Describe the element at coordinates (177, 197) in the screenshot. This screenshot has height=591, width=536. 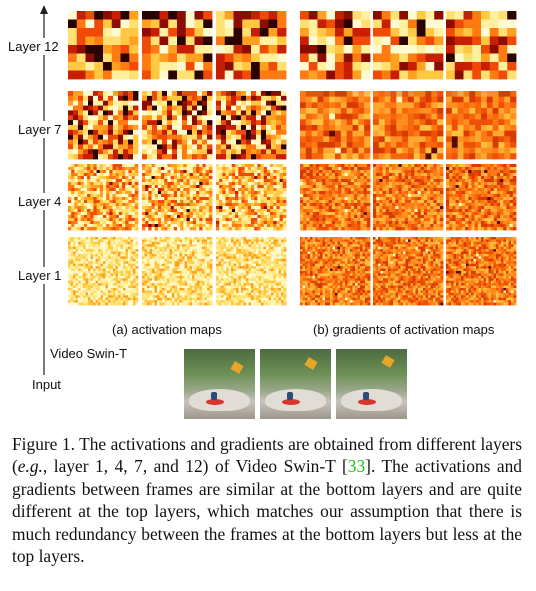
I see `activation-map-r2-c1` at that location.